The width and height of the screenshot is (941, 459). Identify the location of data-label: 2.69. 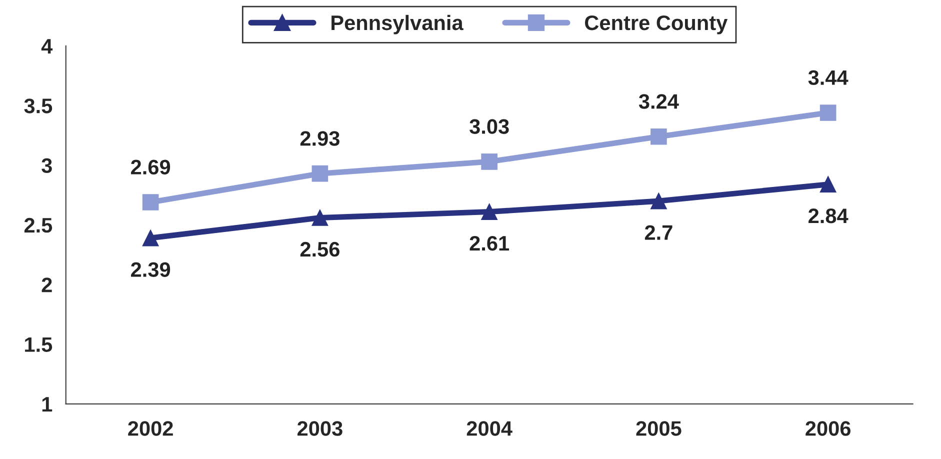
(150, 167).